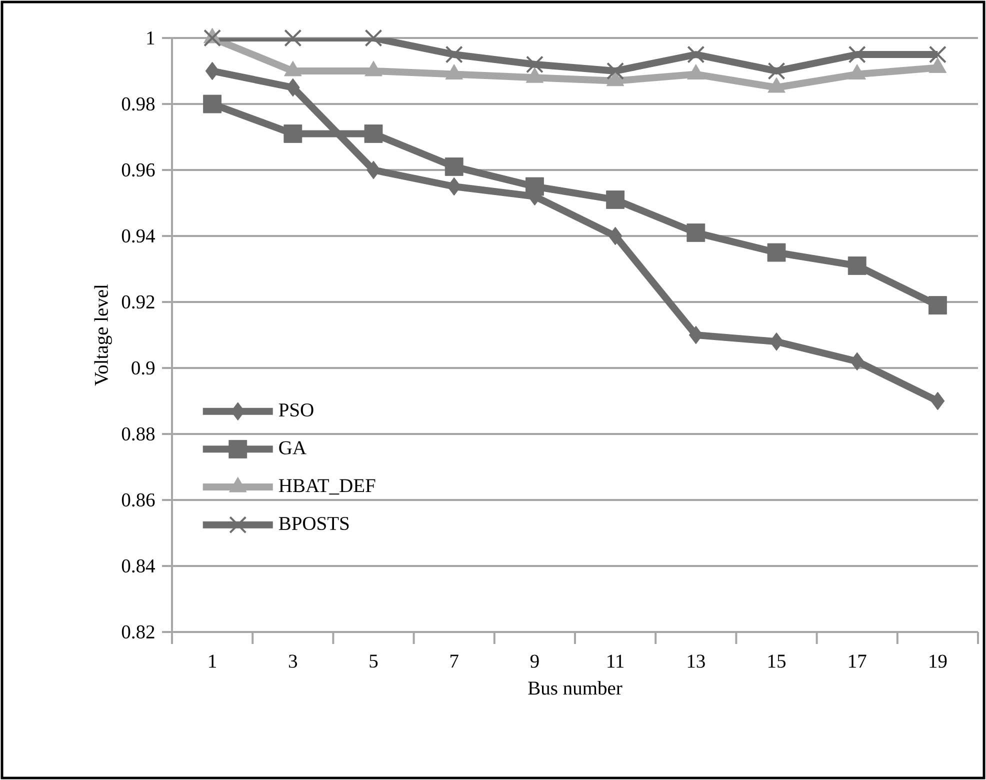 The width and height of the screenshot is (986, 780). I want to click on legend-label: GA, so click(292, 447).